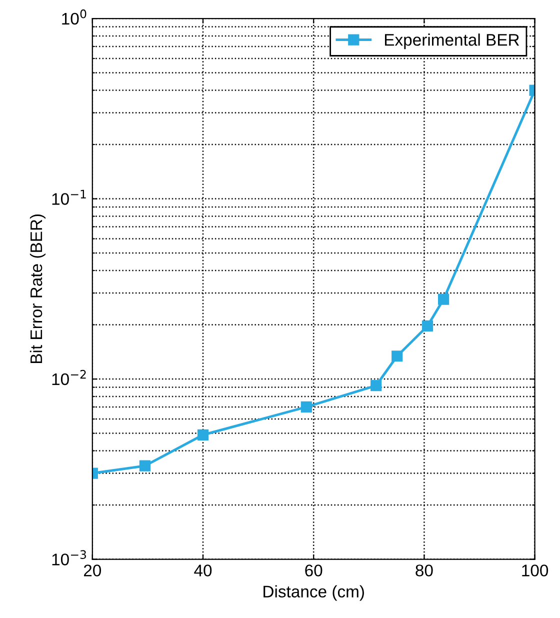 The height and width of the screenshot is (618, 560). Describe the element at coordinates (93, 570) in the screenshot. I see `x-tick-label: 20` at that location.